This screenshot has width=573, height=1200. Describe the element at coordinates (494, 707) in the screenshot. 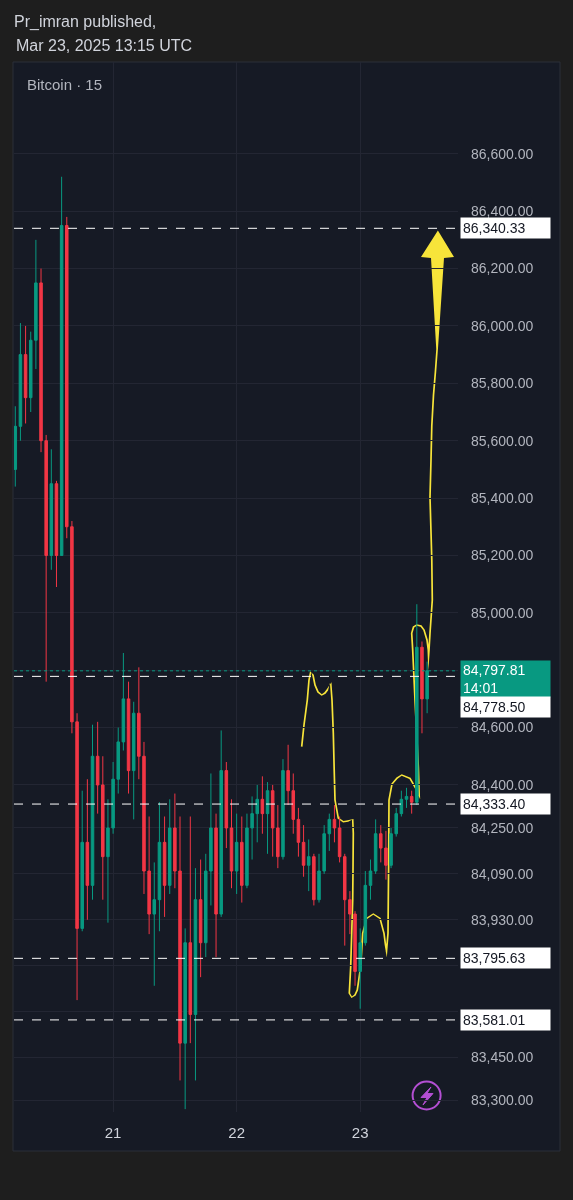

I see `ref-line-label: 84,778.50` at that location.